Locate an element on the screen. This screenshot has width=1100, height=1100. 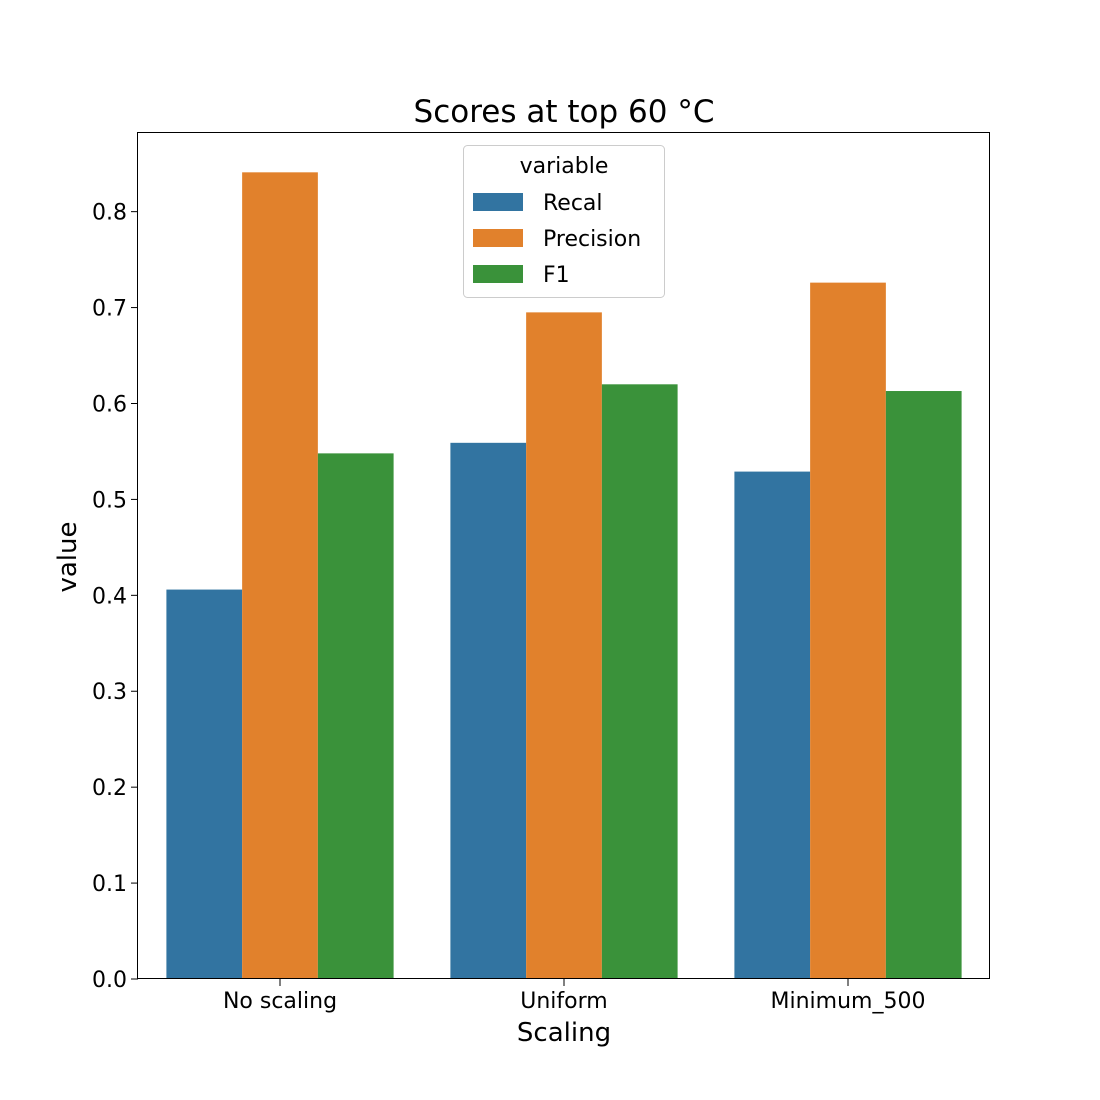
legend-frame is located at coordinates (564, 221).